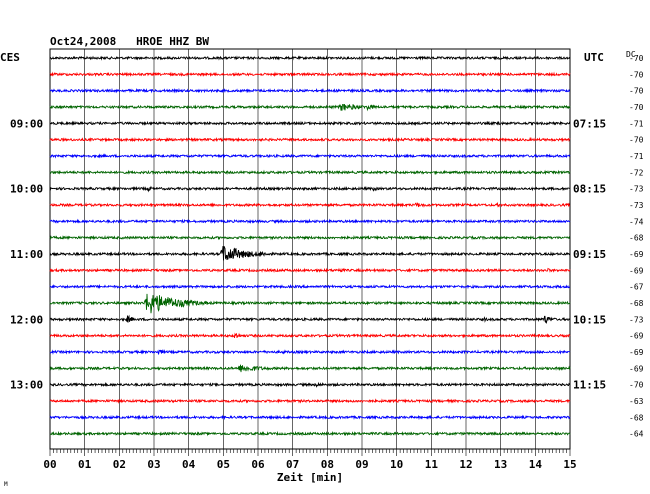 This screenshot has height=494, width=650. I want to click on right-timezone-label: UTC, so click(594, 57).